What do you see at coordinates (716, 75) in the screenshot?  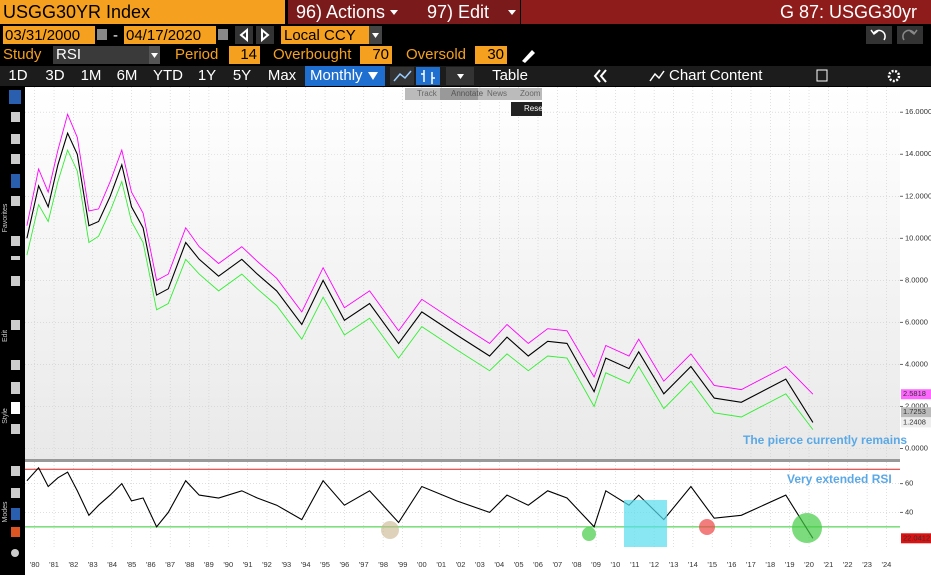 I see `chart-content-button: Chart Content` at bounding box center [716, 75].